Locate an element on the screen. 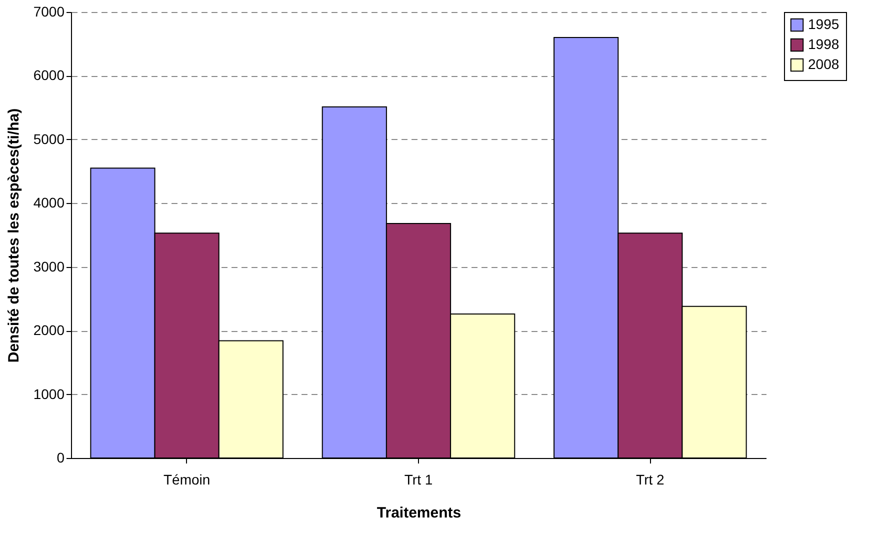 The height and width of the screenshot is (548, 875). y-tick-label: 5000 is located at coordinates (49, 138).